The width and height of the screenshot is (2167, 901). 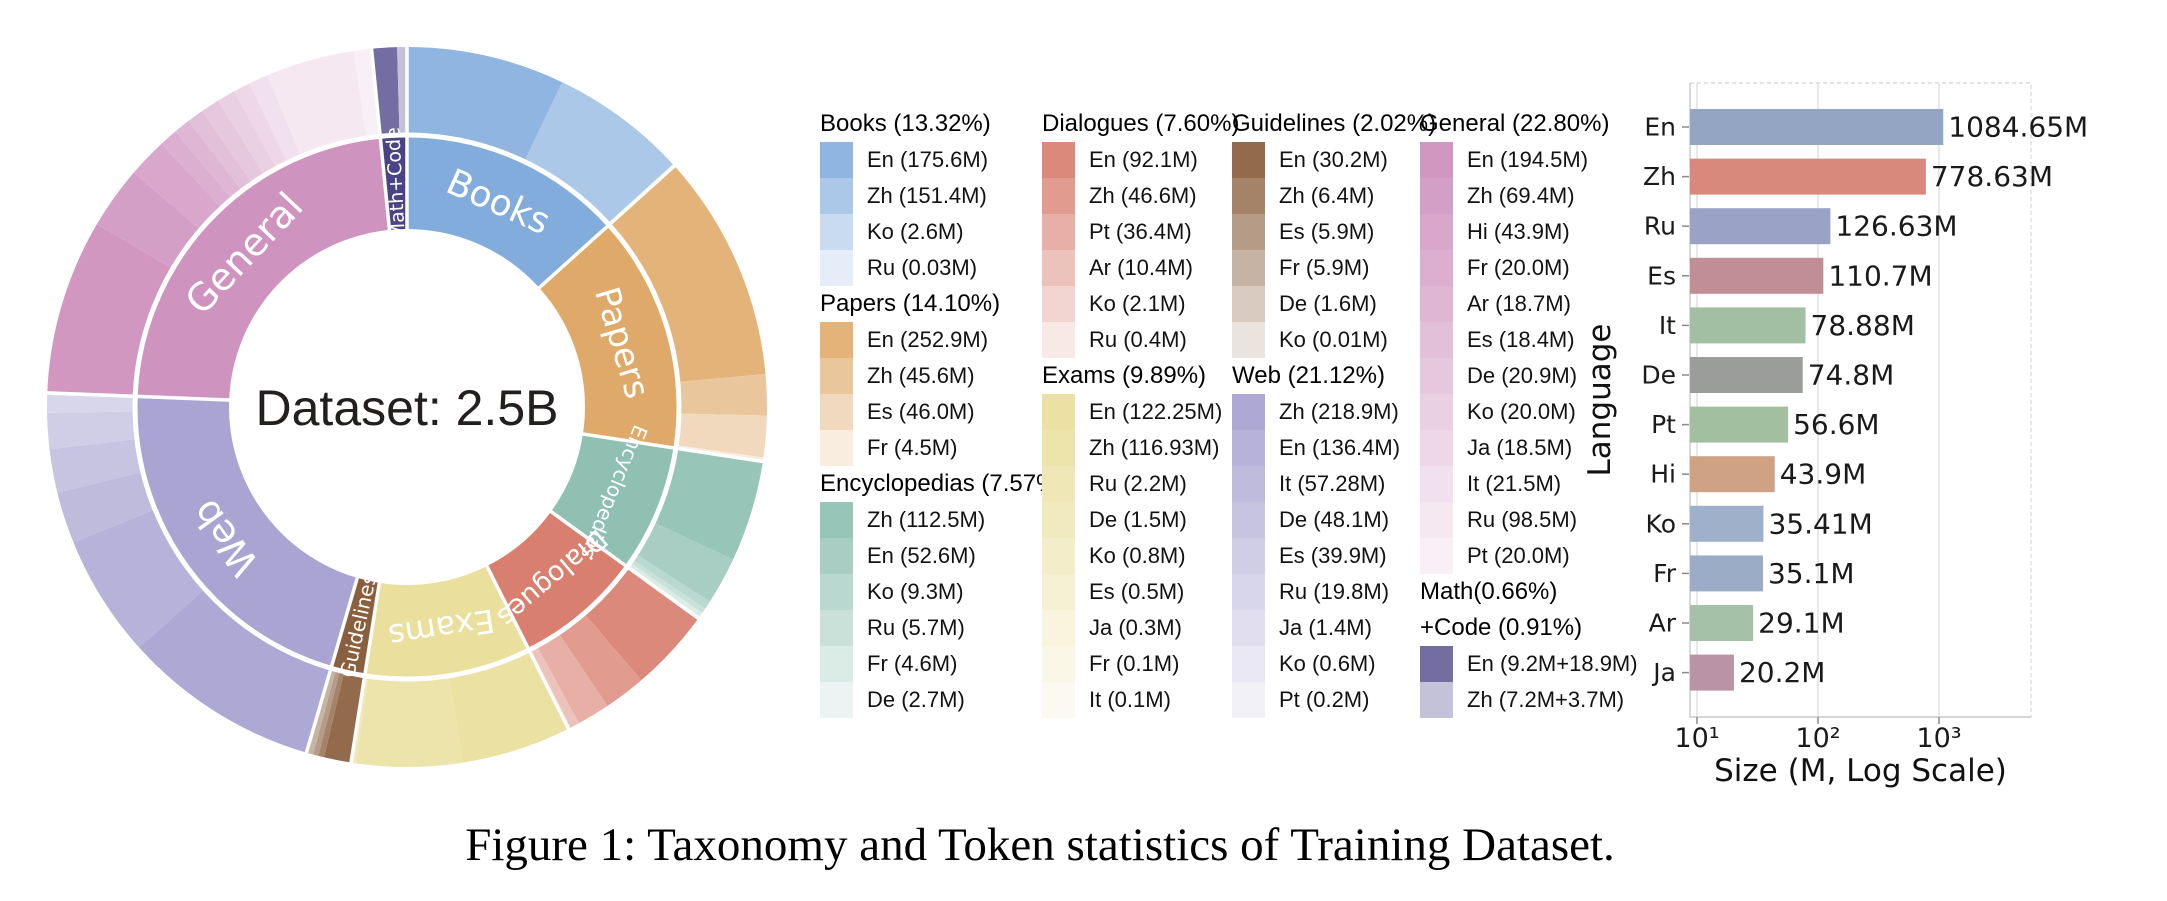 I want to click on legend-item-label: Ko (2.6M), so click(x=915, y=231).